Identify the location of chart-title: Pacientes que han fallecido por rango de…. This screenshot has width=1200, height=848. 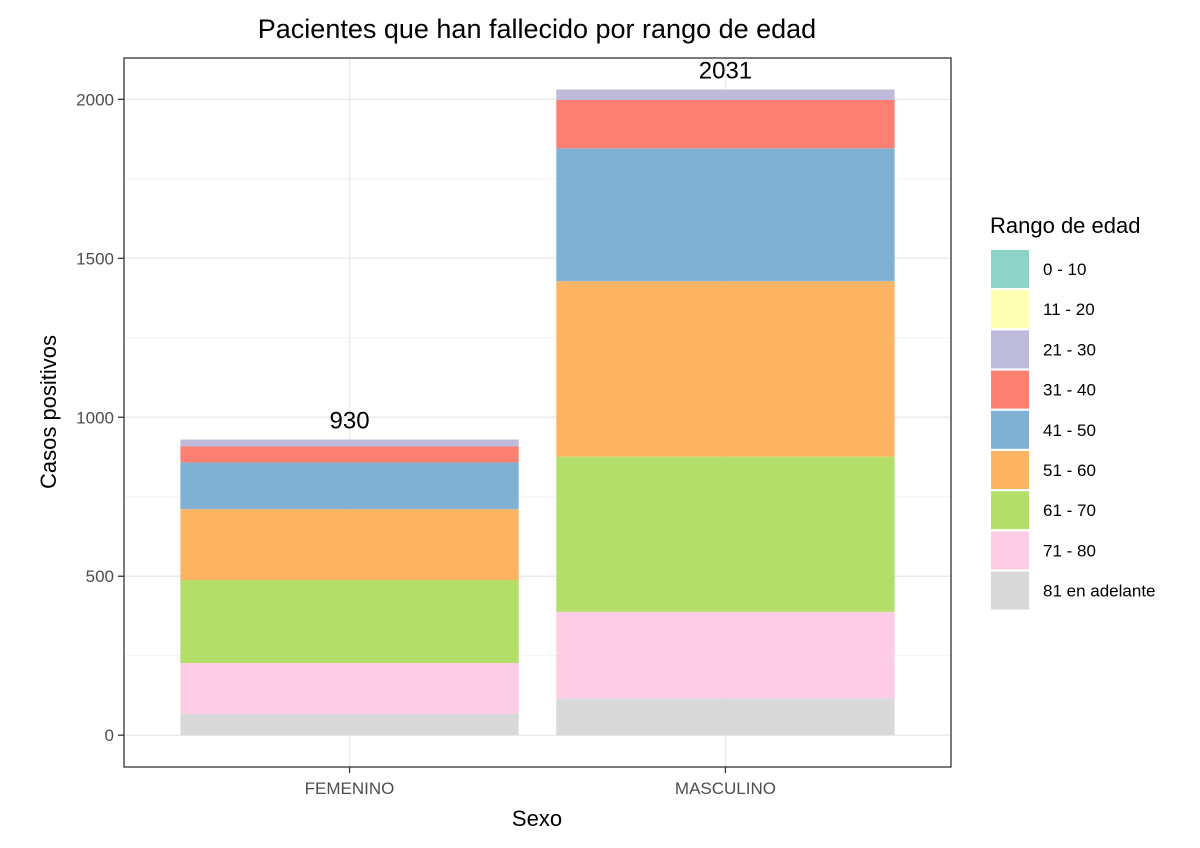
(537, 29).